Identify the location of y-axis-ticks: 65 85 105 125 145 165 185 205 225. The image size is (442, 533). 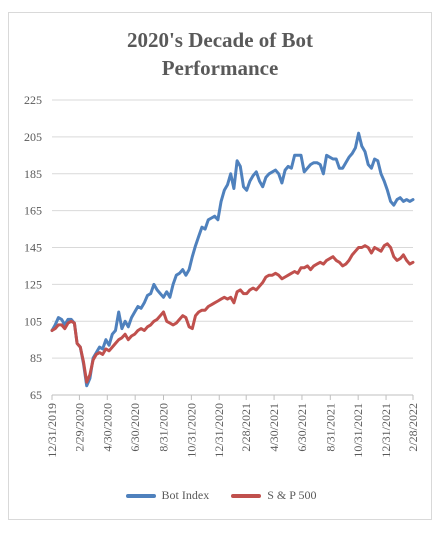
(33, 247).